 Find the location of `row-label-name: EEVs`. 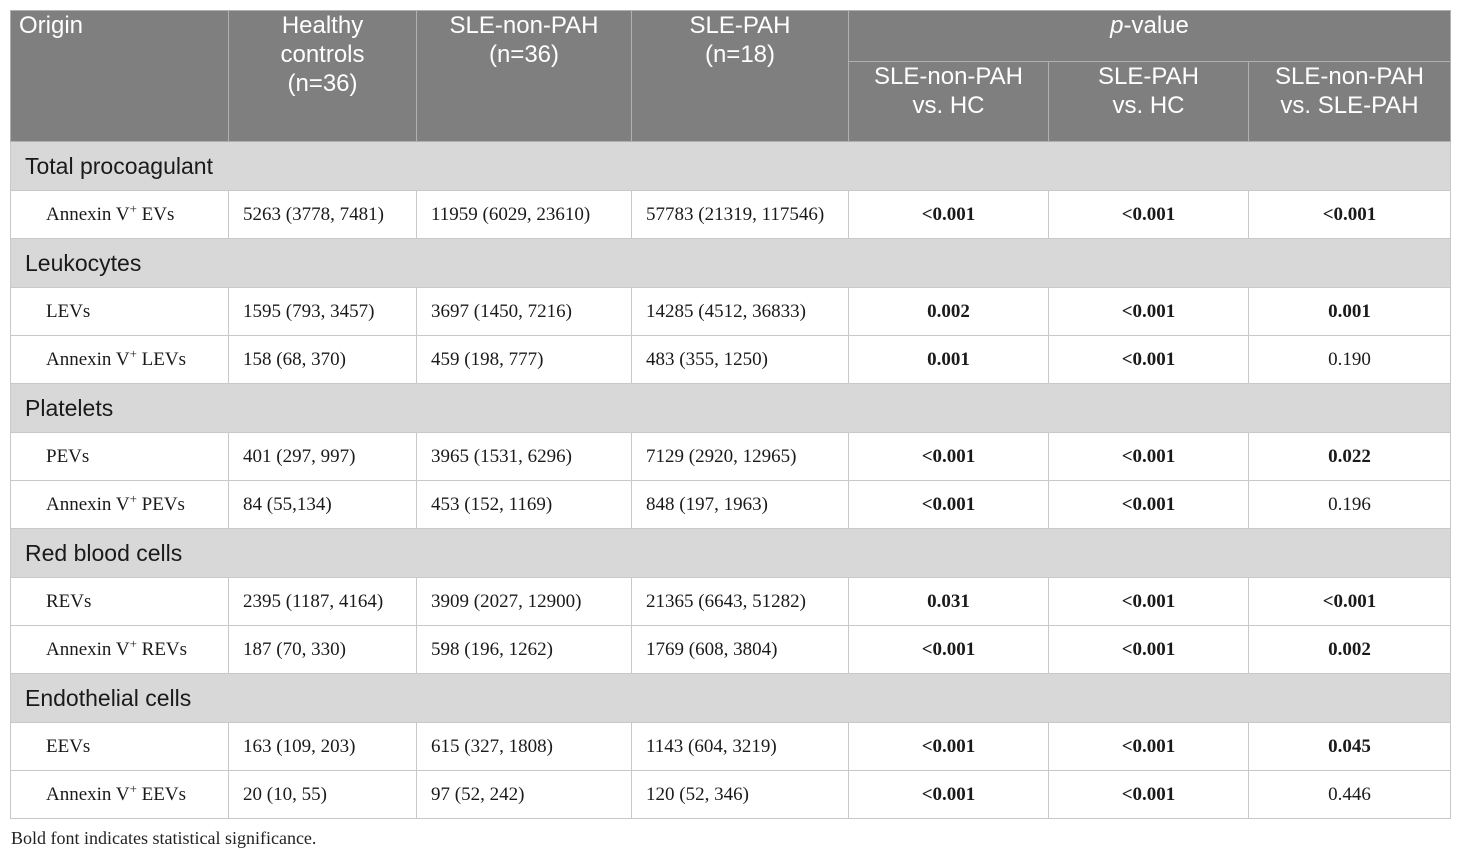

row-label-name: EEVs is located at coordinates (68, 746).